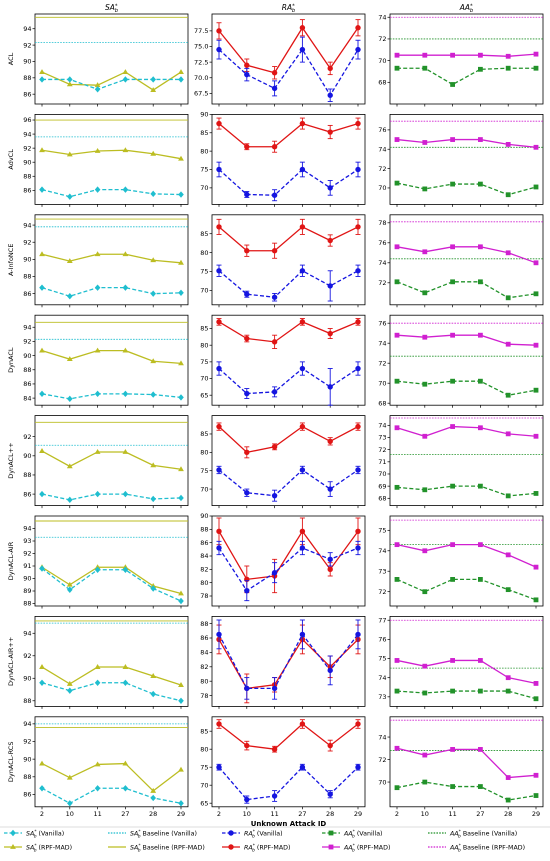  I want to click on panel-0-1-ra-rpf-line, so click(288, 50).